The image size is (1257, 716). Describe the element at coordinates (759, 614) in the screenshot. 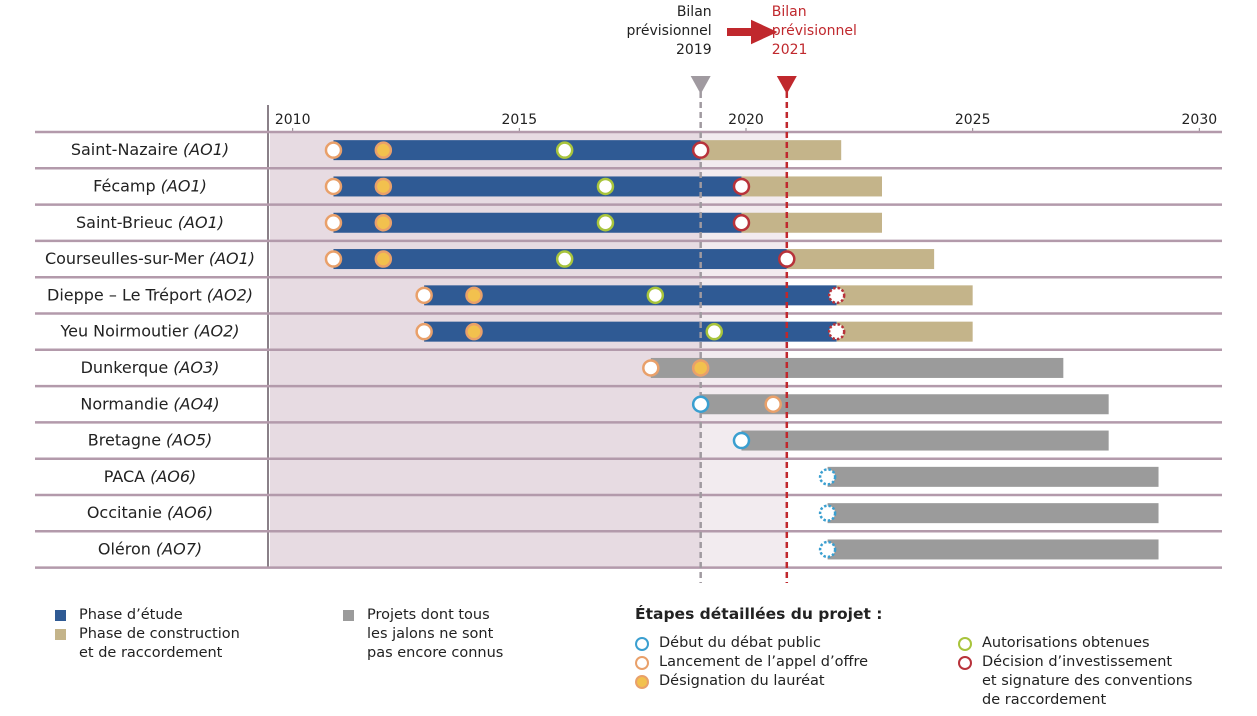

I see `steps-title: Étapes détaillées du projet :` at that location.